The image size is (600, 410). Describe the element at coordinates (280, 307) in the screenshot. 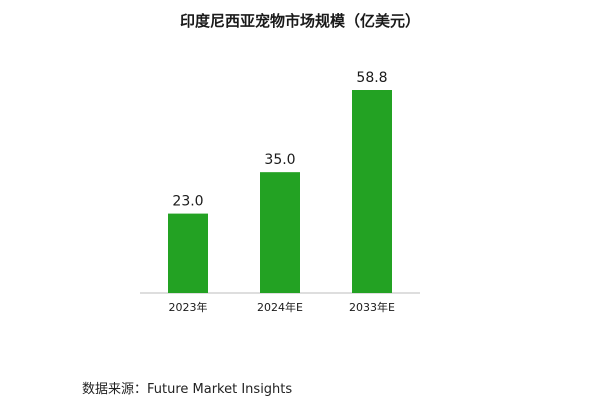

I see `x-tick-label: 2024年E` at that location.